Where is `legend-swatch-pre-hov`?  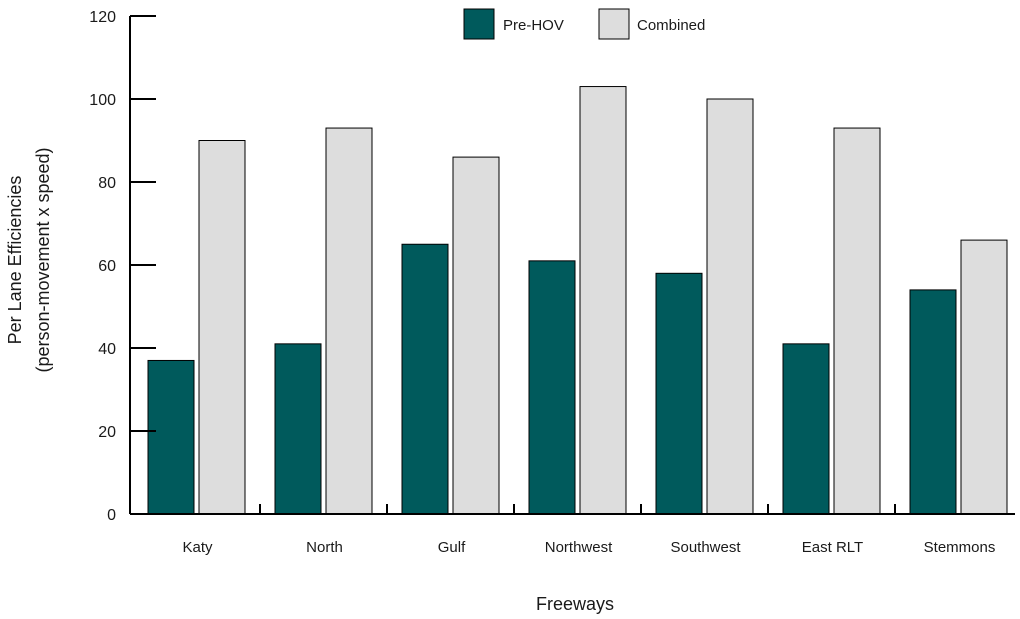
legend-swatch-pre-hov is located at coordinates (479, 24).